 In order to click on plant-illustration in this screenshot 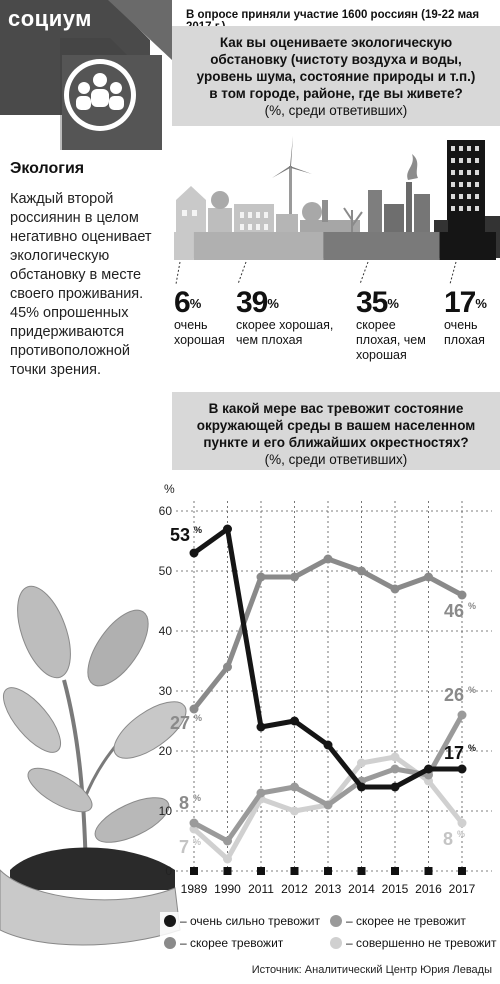, I will do `click(93, 765)`.